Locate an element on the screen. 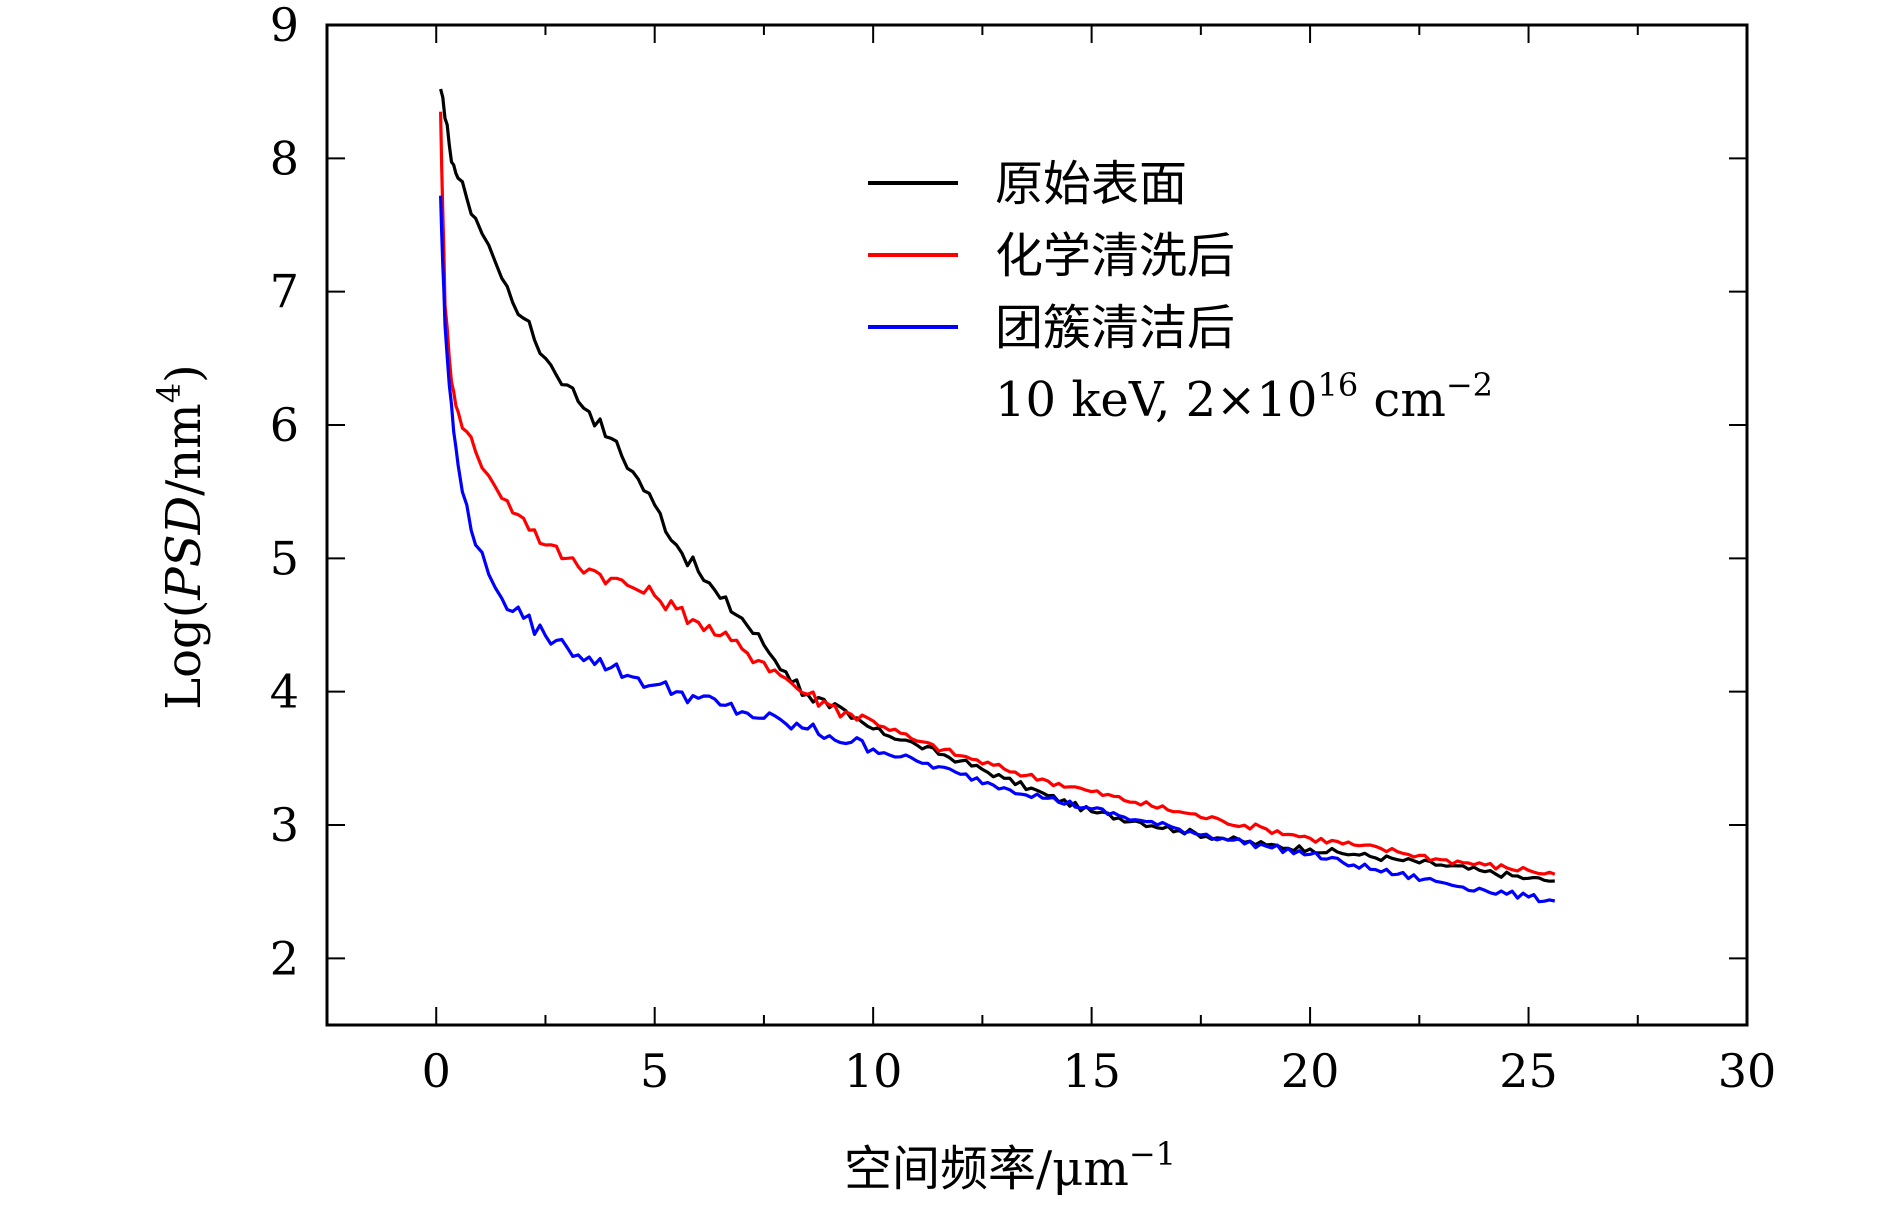 Image resolution: width=1890 pixels, height=1205 pixels. x-tick-label: 20 is located at coordinates (1310, 1071).